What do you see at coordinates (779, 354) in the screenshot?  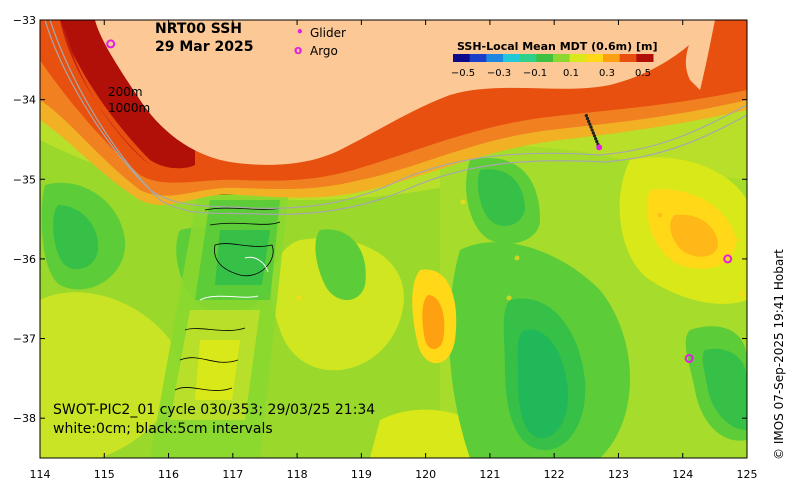 I see `credit-text: © IMOS 07-Sep-2025 19:41 Hobart` at bounding box center [779, 354].